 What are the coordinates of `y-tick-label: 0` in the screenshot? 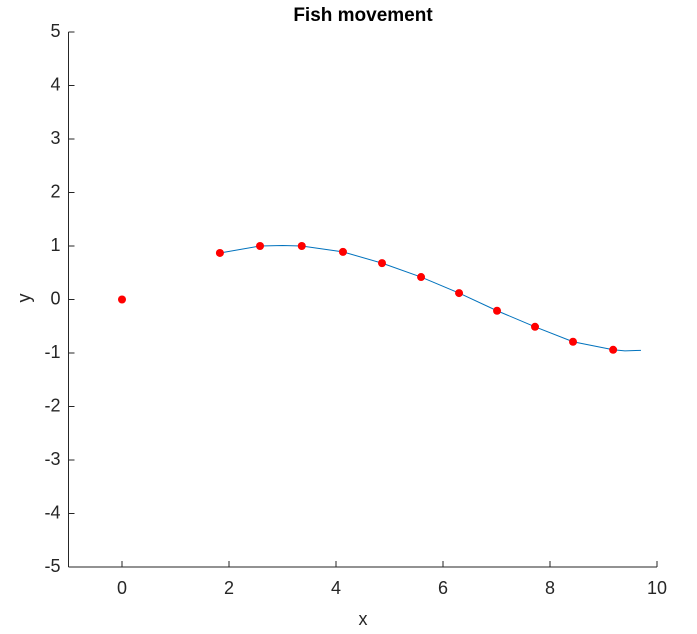 It's located at (55, 298).